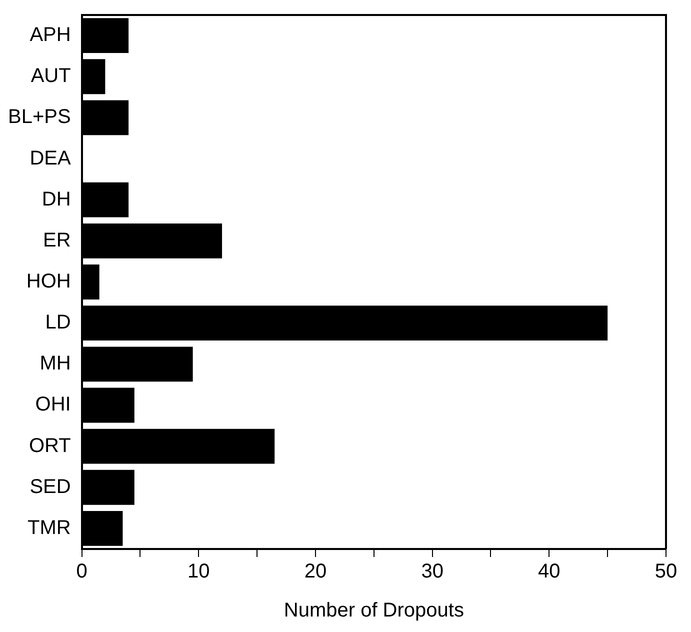  Describe the element at coordinates (49, 445) in the screenshot. I see `y-tick-label: ORT` at that location.